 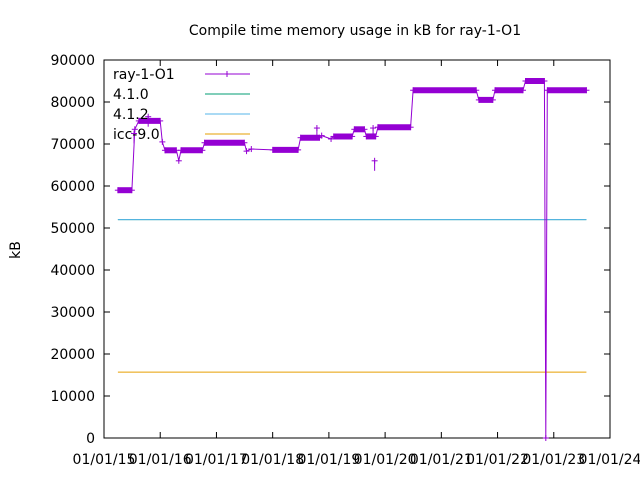 I want to click on y-tick-label: 10000, so click(x=72, y=397).